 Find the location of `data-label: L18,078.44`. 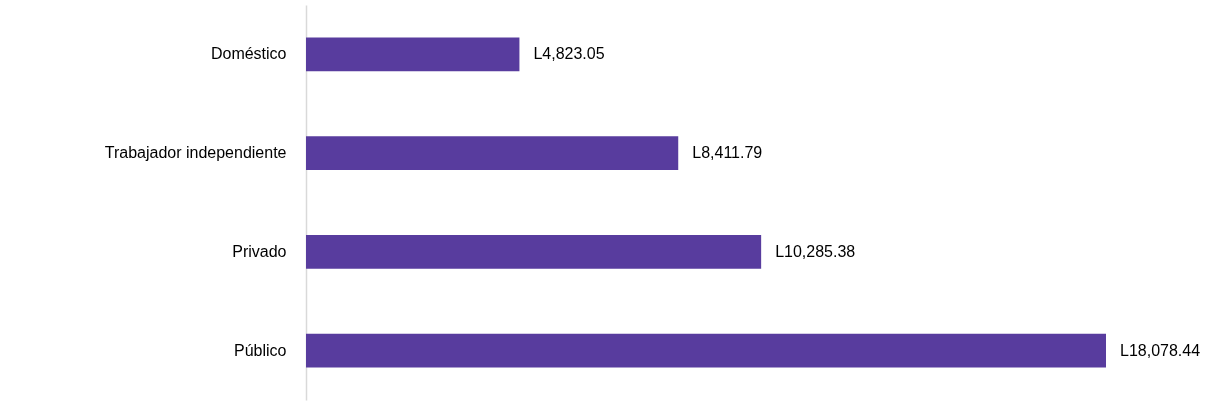

data-label: L18,078.44 is located at coordinates (1160, 350).